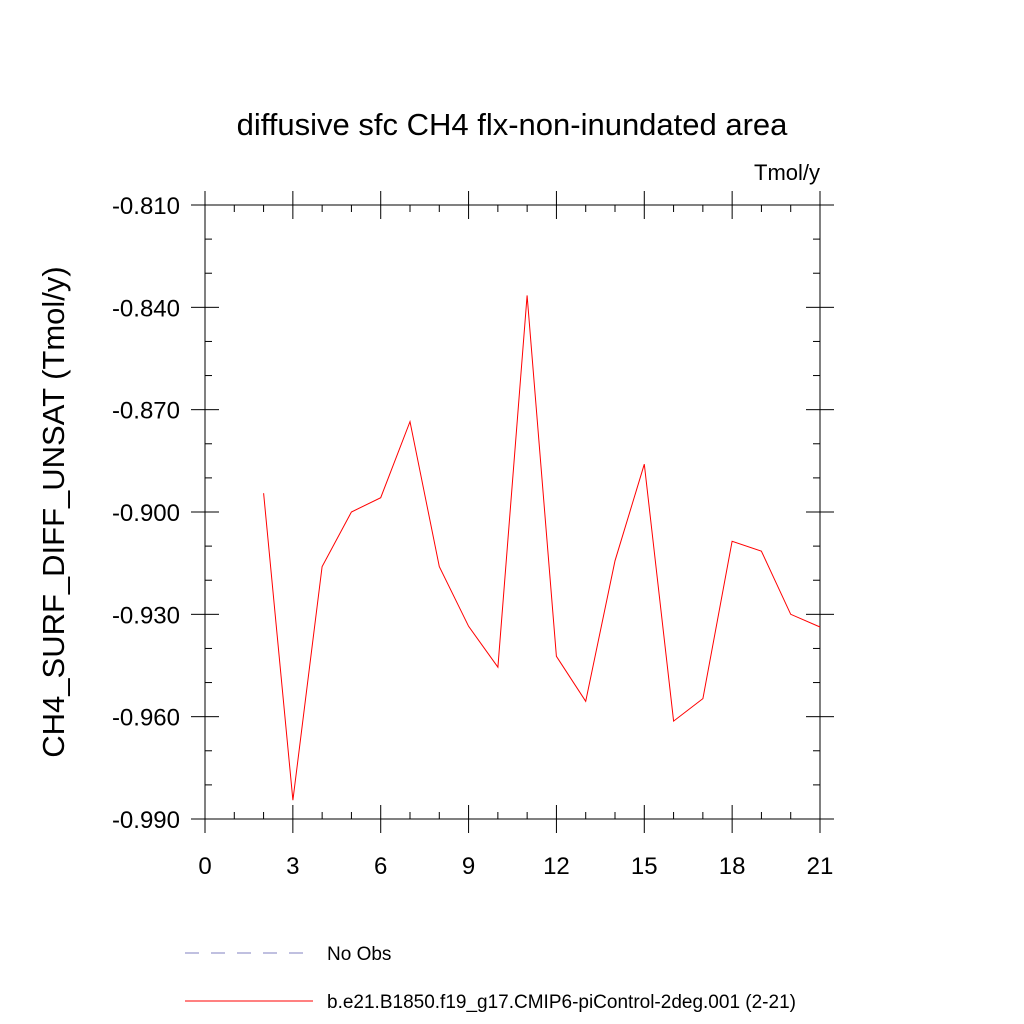 The height and width of the screenshot is (1024, 1024). Describe the element at coordinates (146, 308) in the screenshot. I see `y-tick-label: -0.840` at that location.